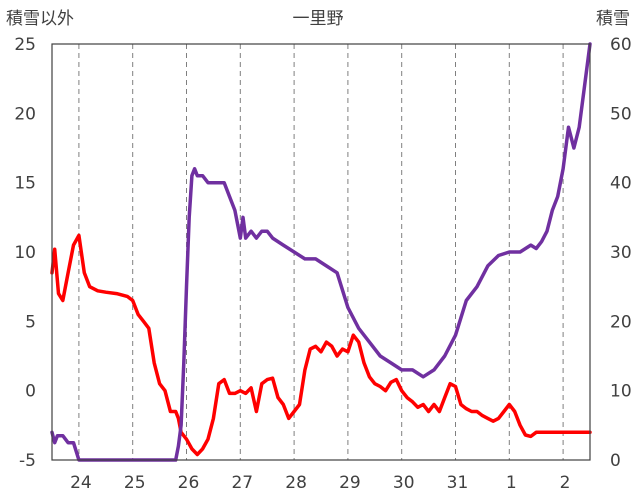 The height and width of the screenshot is (501, 636). Describe the element at coordinates (615, 461) in the screenshot. I see `y-right-tick-label: 0` at that location.